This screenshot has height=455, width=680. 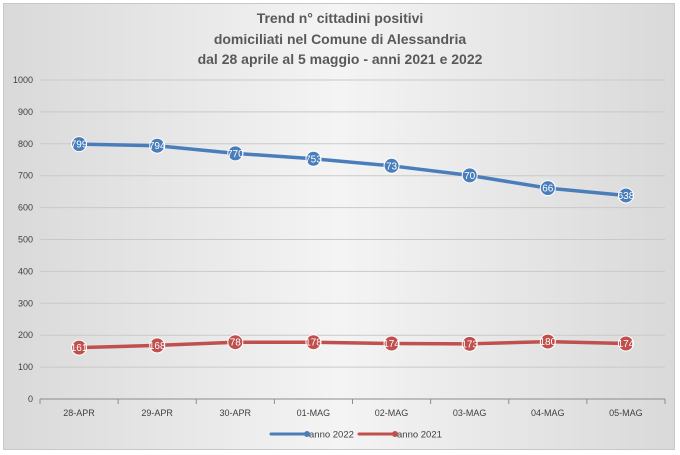 I want to click on data-label: 73, so click(x=392, y=166).